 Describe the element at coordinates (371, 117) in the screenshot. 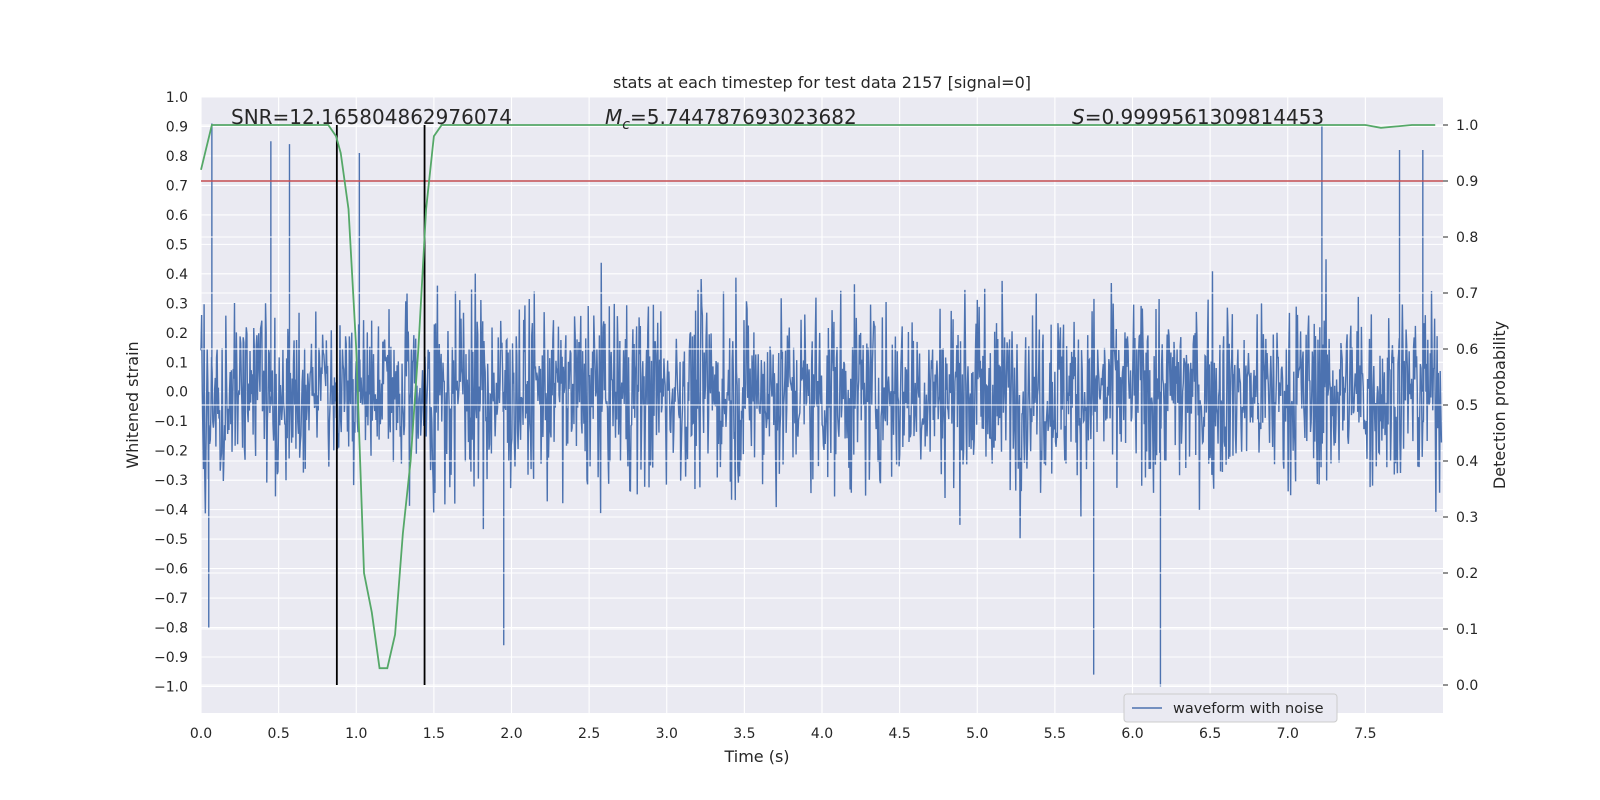

I see `snr-annotation: SNR=12.165804862976074` at that location.